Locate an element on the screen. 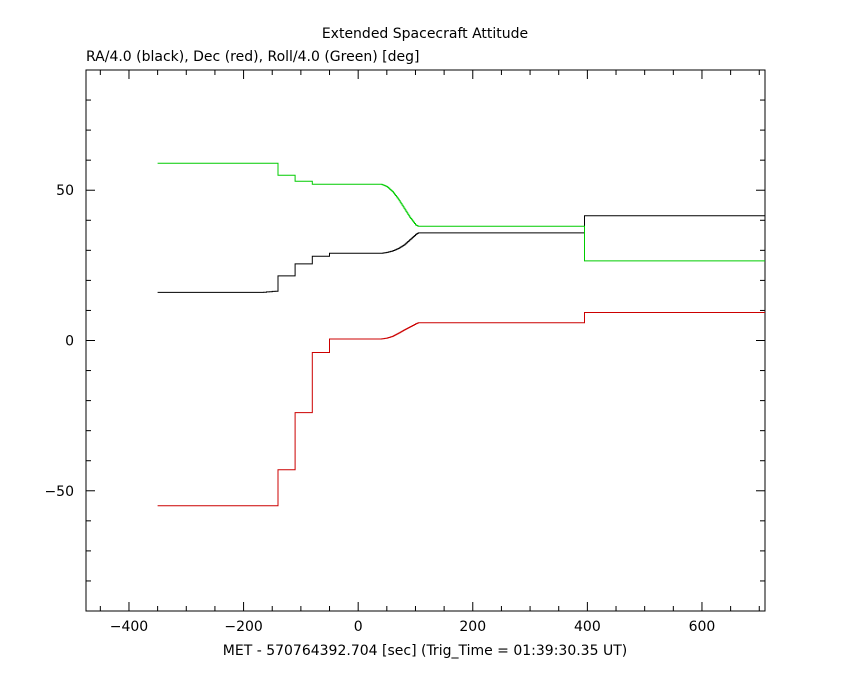  x-tick-label: 0 is located at coordinates (358, 627).